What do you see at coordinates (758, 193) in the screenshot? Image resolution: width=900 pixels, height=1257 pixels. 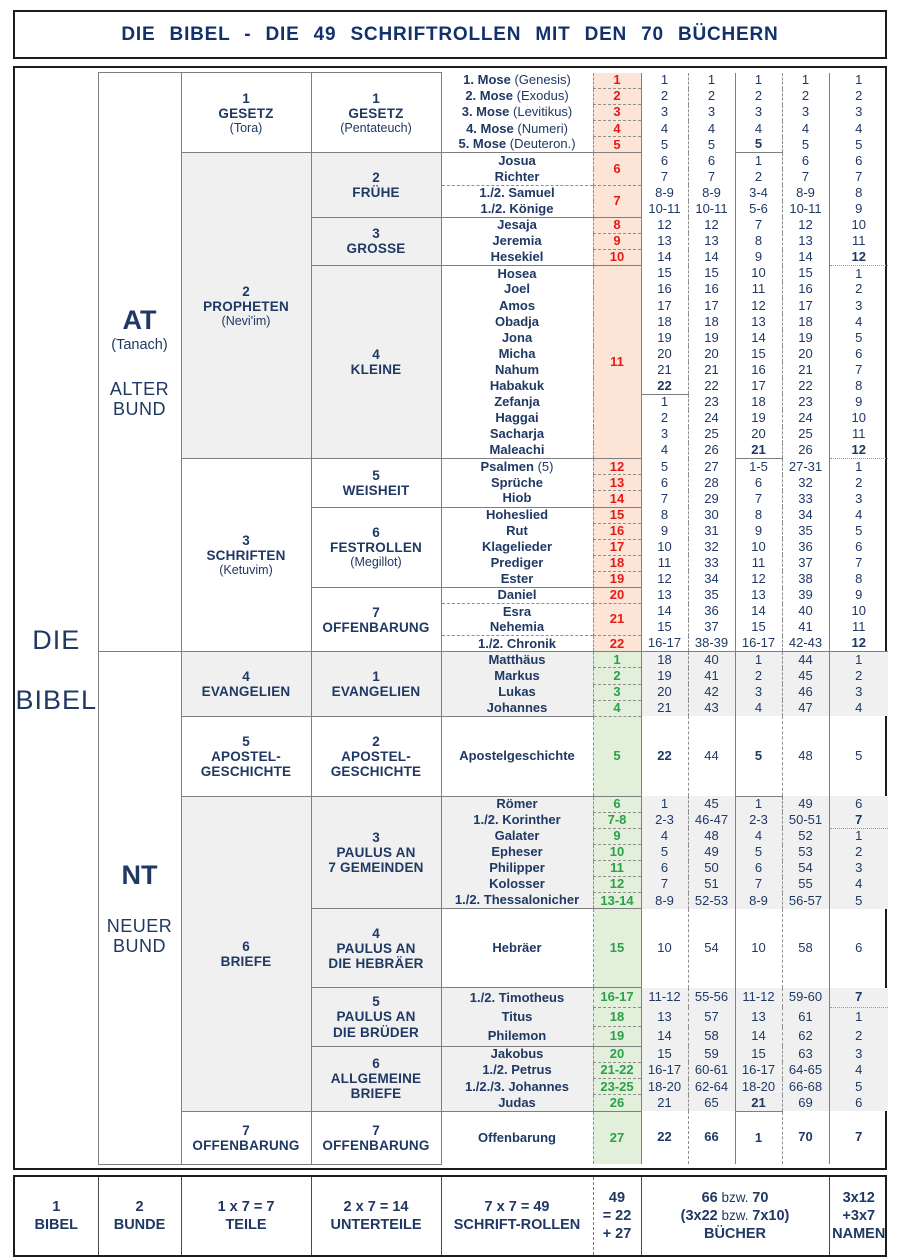 I see `count-cell: 3-4` at bounding box center [758, 193].